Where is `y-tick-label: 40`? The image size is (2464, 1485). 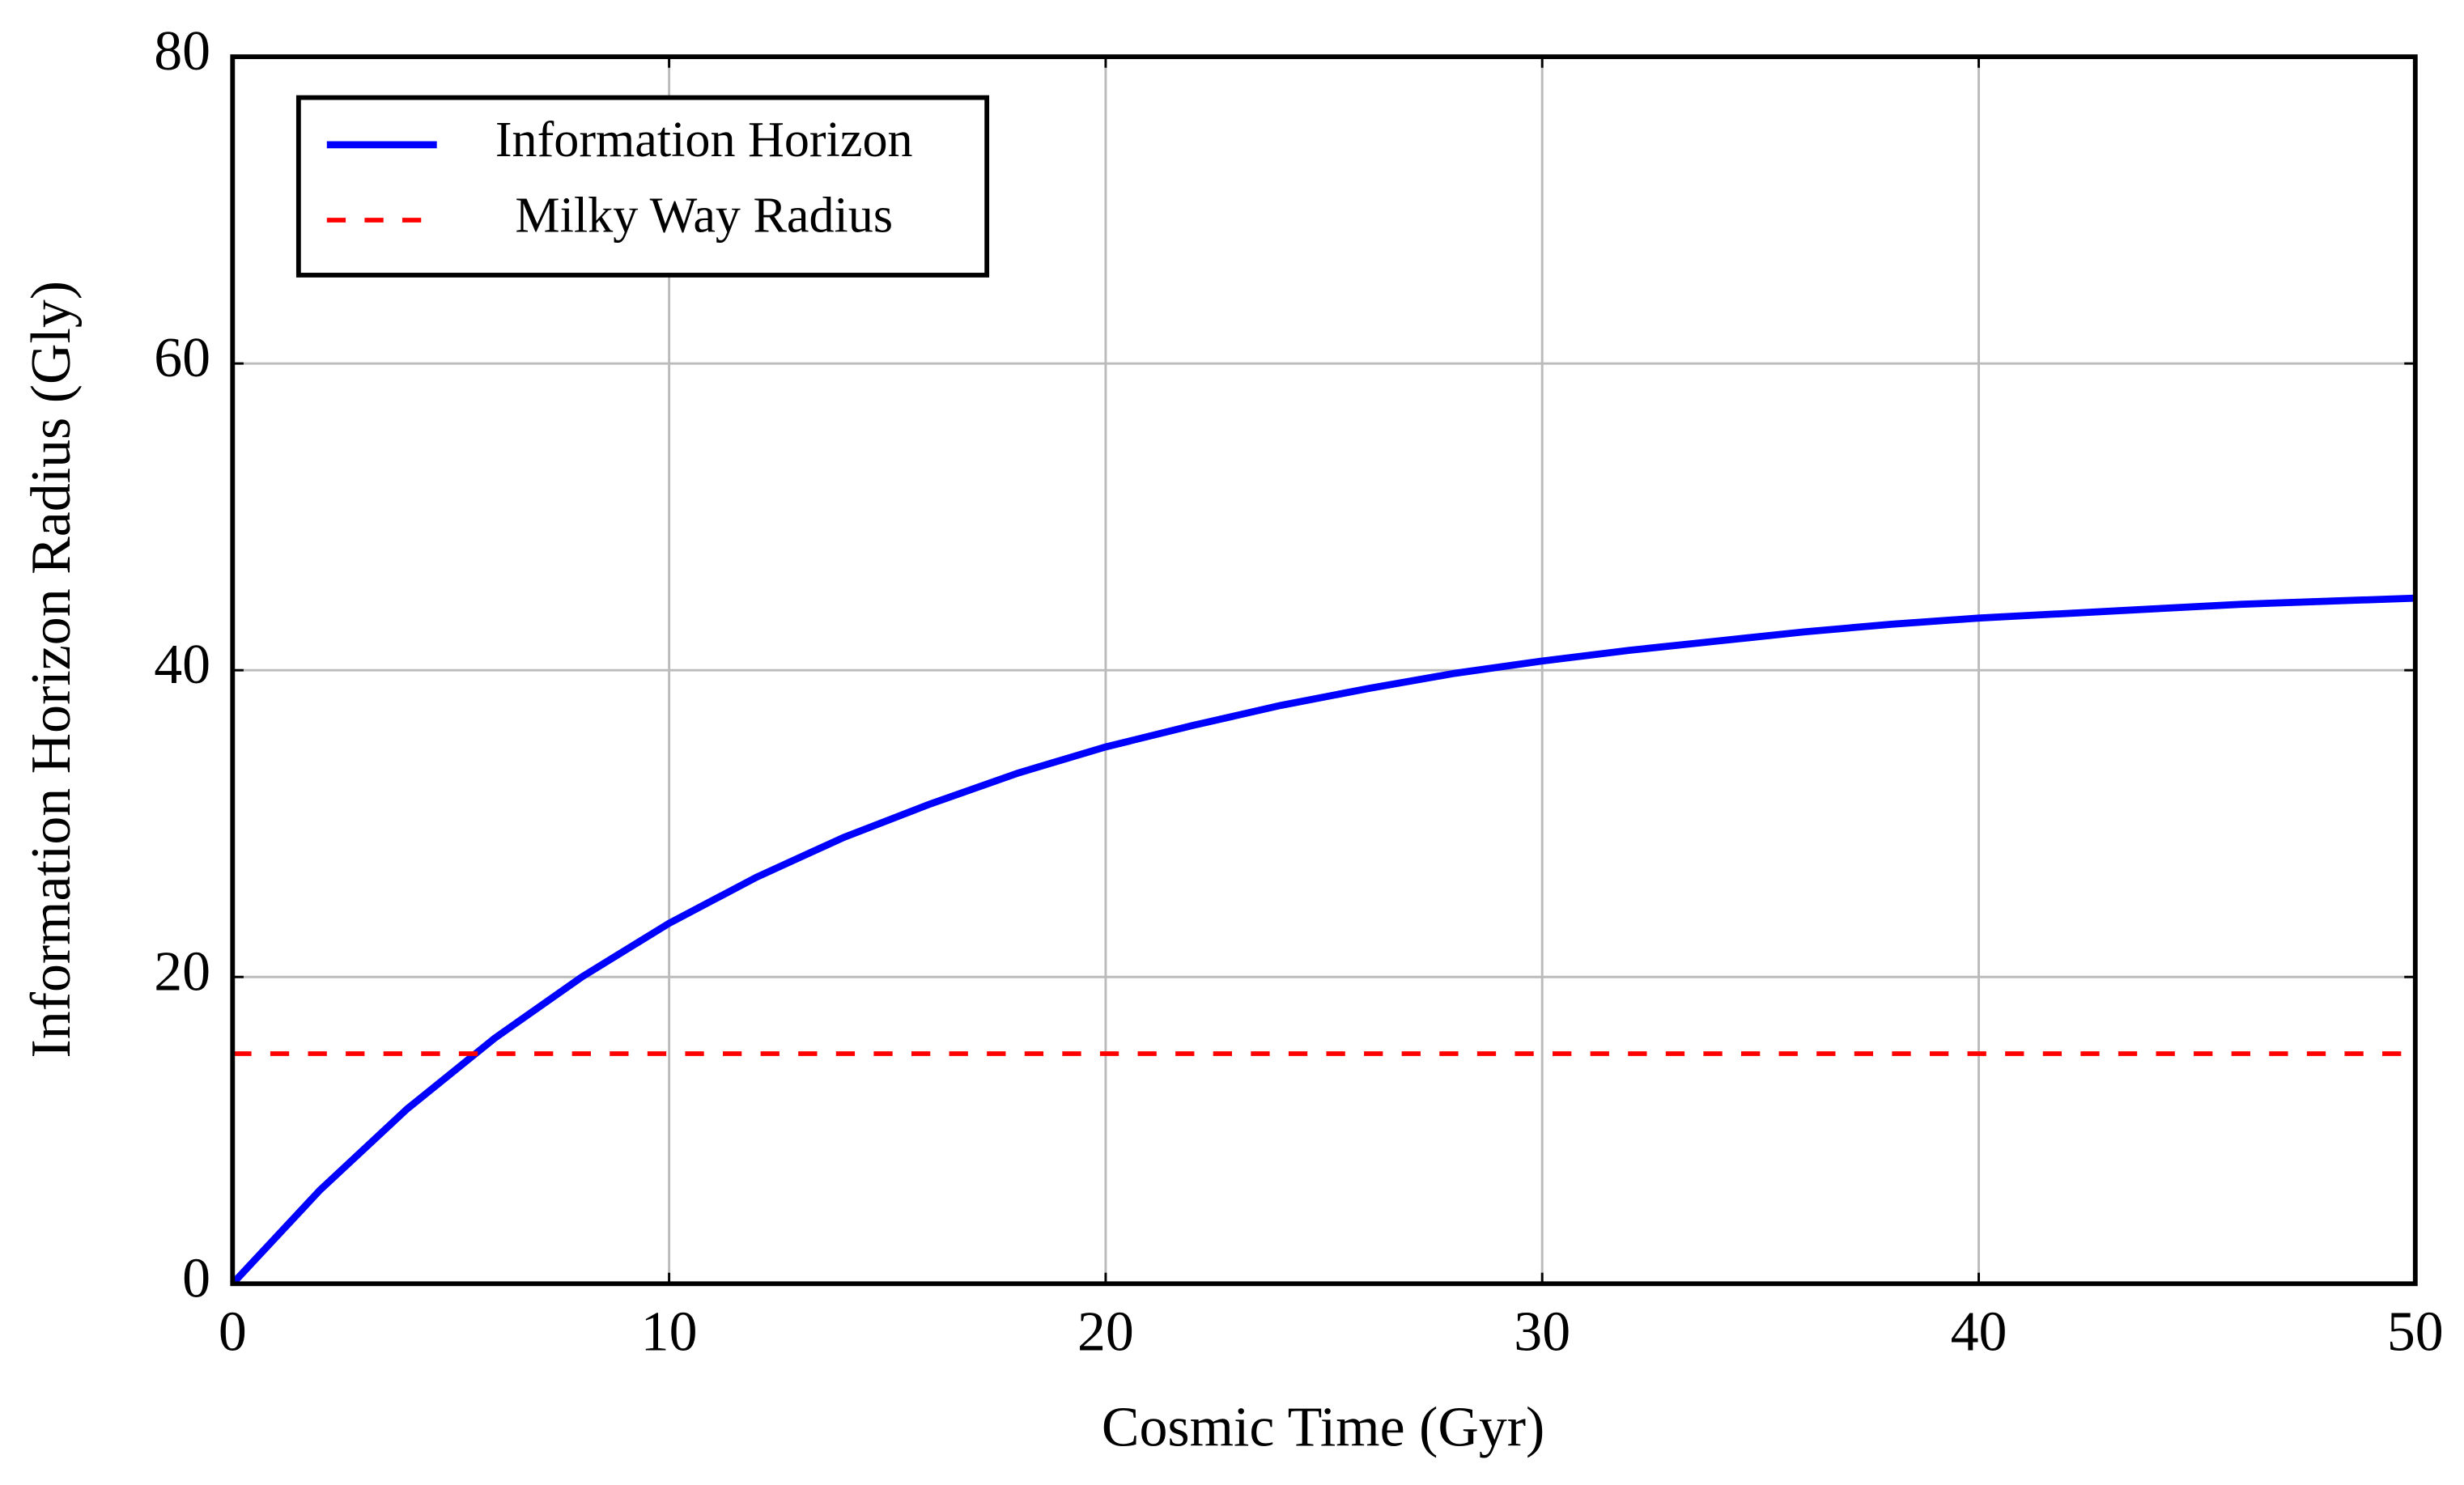 y-tick-label: 40 is located at coordinates (182, 665).